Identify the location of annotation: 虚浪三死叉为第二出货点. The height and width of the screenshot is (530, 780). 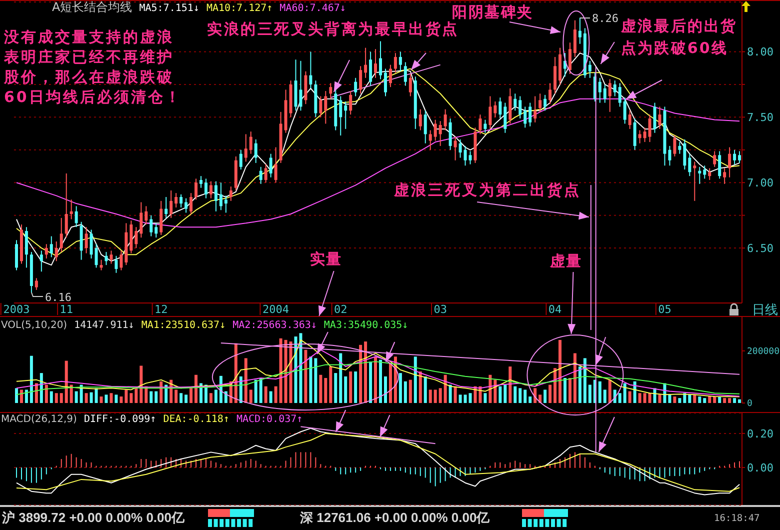
(487, 190).